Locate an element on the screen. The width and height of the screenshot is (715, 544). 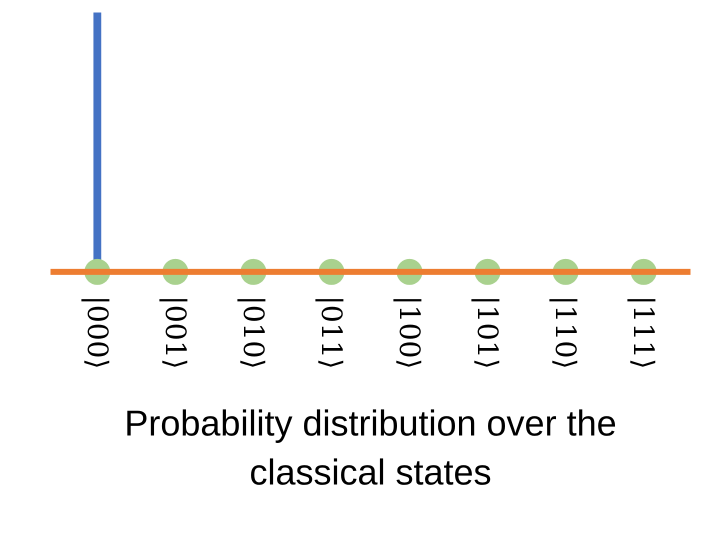
x-axis-title: Probability distribution over the classical states is located at coordinates (370, 447).